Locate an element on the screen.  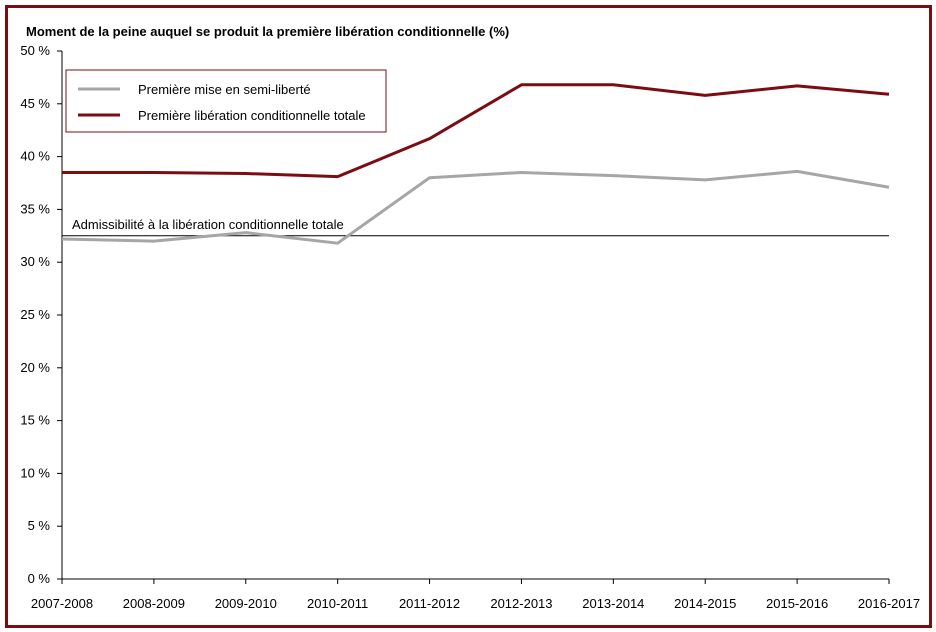
y-tick-label: 50 % is located at coordinates (35, 50).